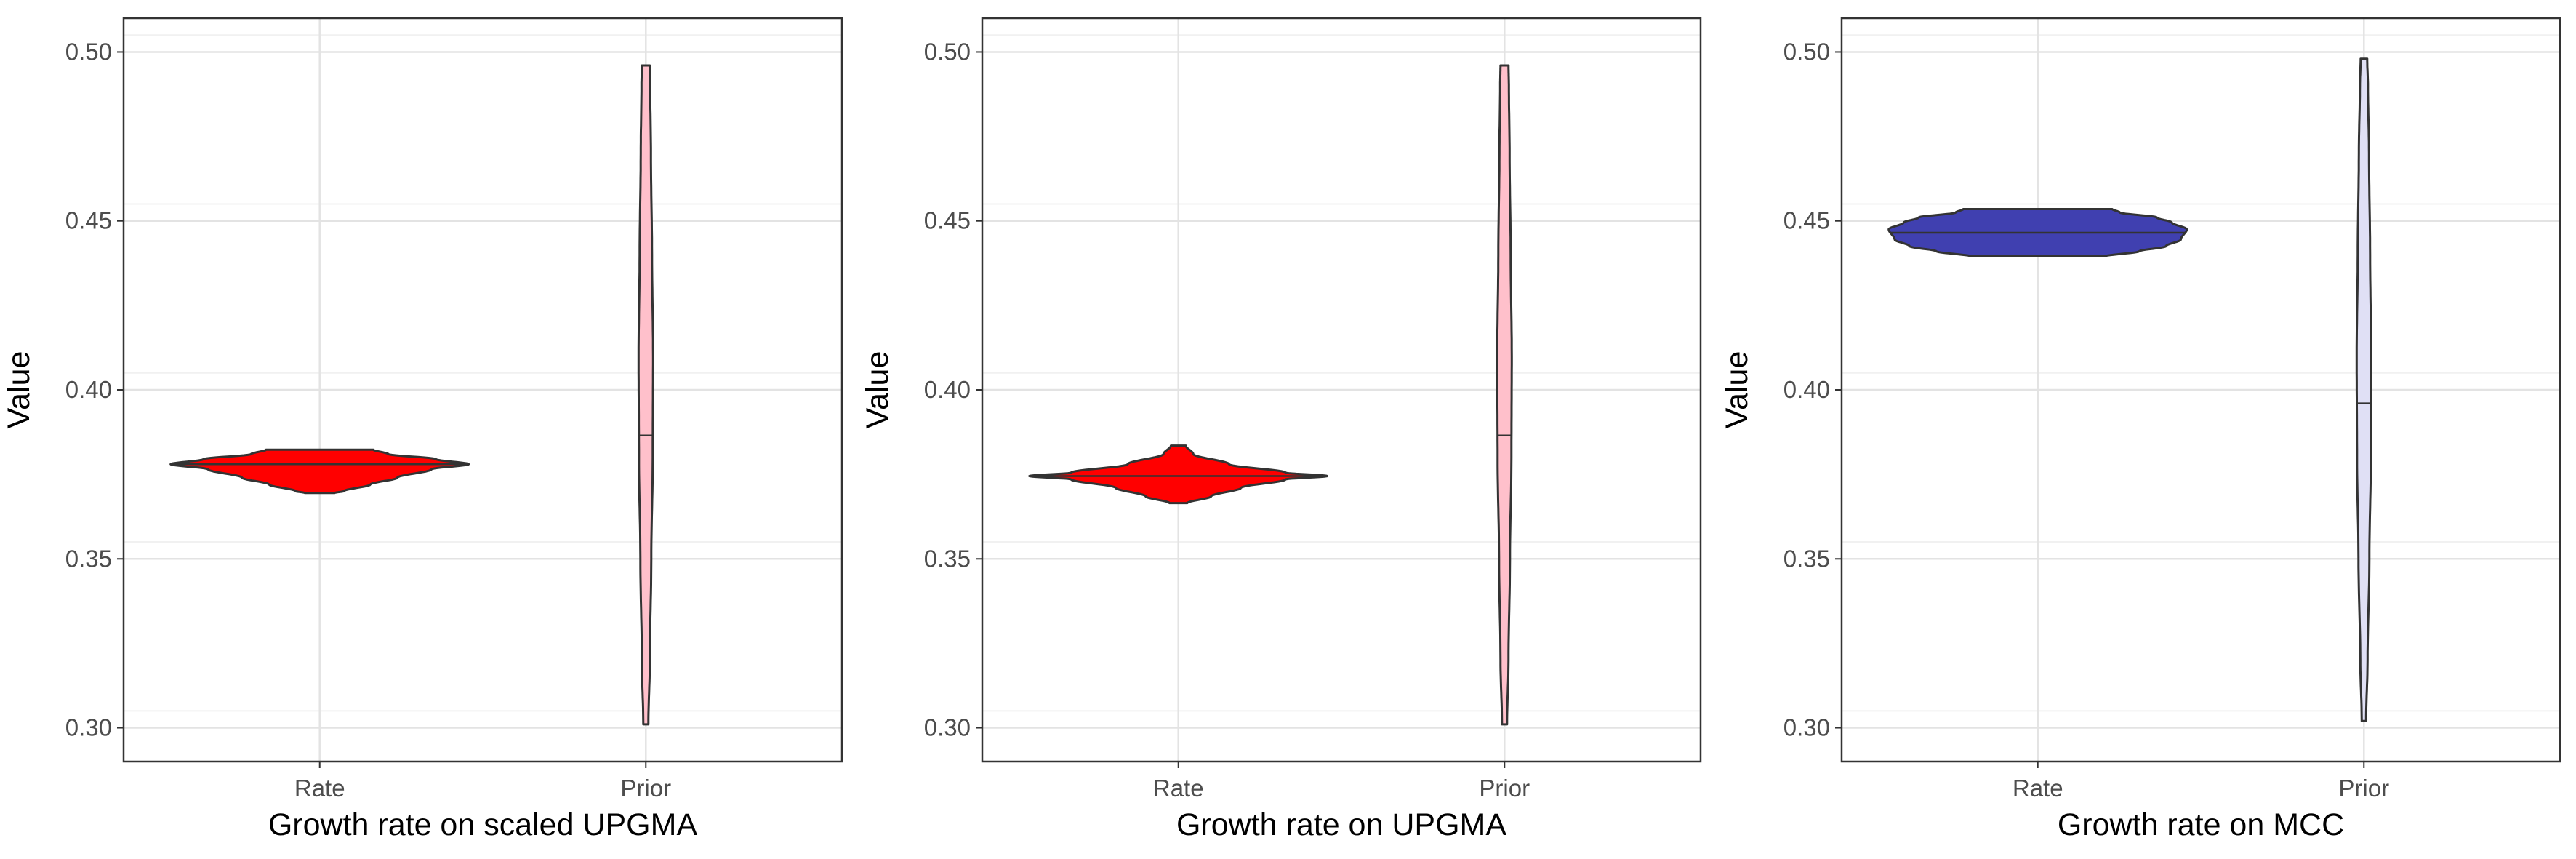 The height and width of the screenshot is (859, 2576). Describe the element at coordinates (2201, 824) in the screenshot. I see `x-axis-title: Growth rate on MCC` at that location.